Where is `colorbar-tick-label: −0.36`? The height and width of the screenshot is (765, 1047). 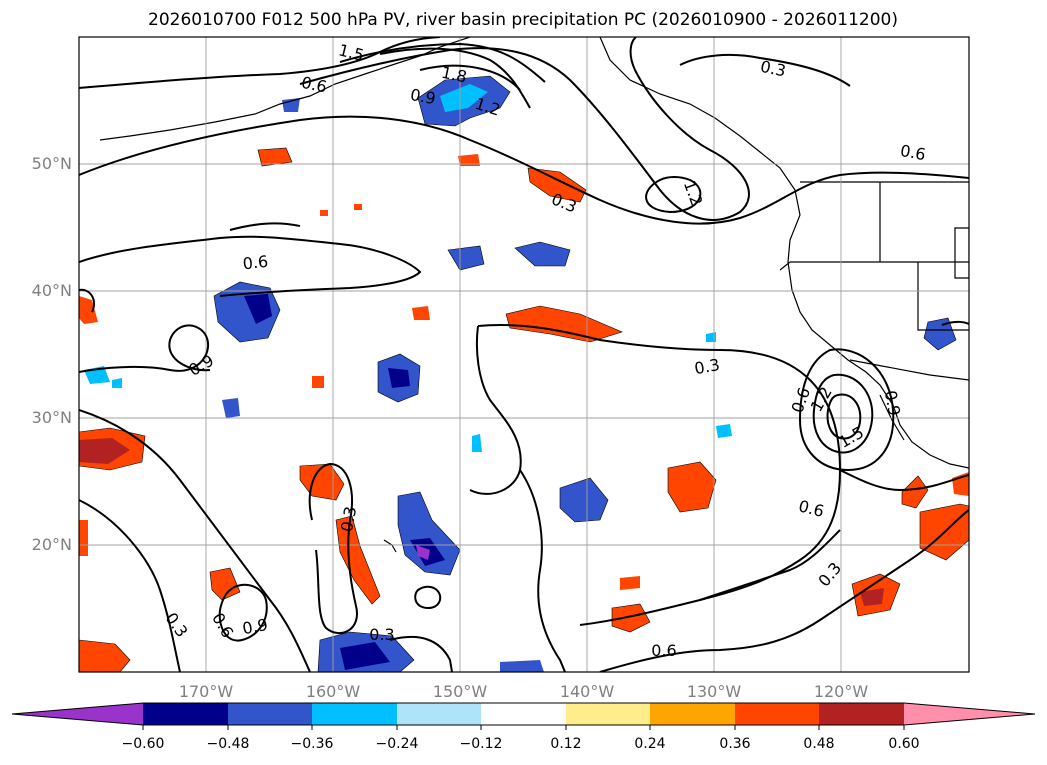
colorbar-tick-label: −0.36 is located at coordinates (312, 744).